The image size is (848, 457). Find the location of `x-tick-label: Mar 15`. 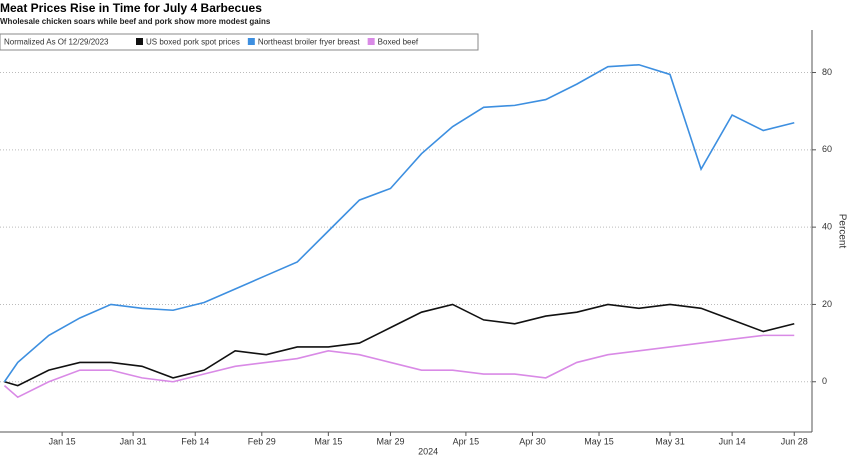

x-tick-label: Mar 15 is located at coordinates (328, 441).